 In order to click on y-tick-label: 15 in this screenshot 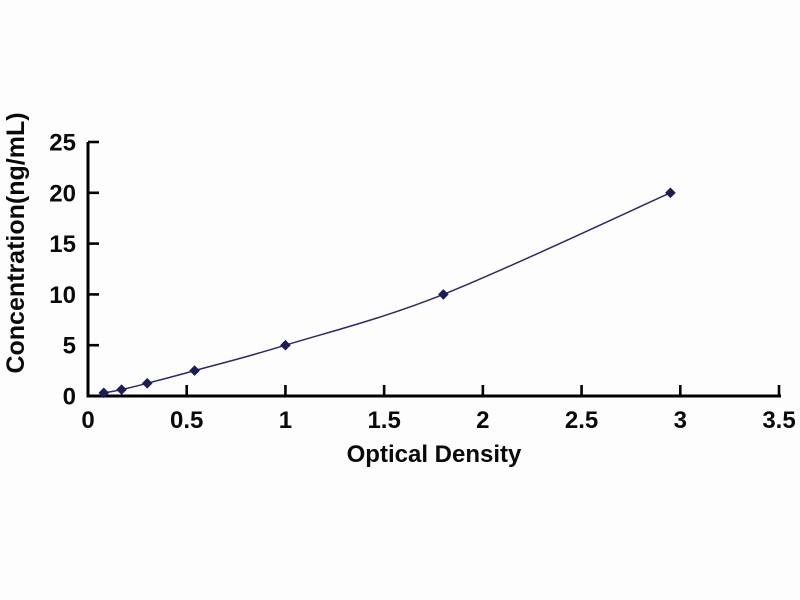, I will do `click(62, 244)`.